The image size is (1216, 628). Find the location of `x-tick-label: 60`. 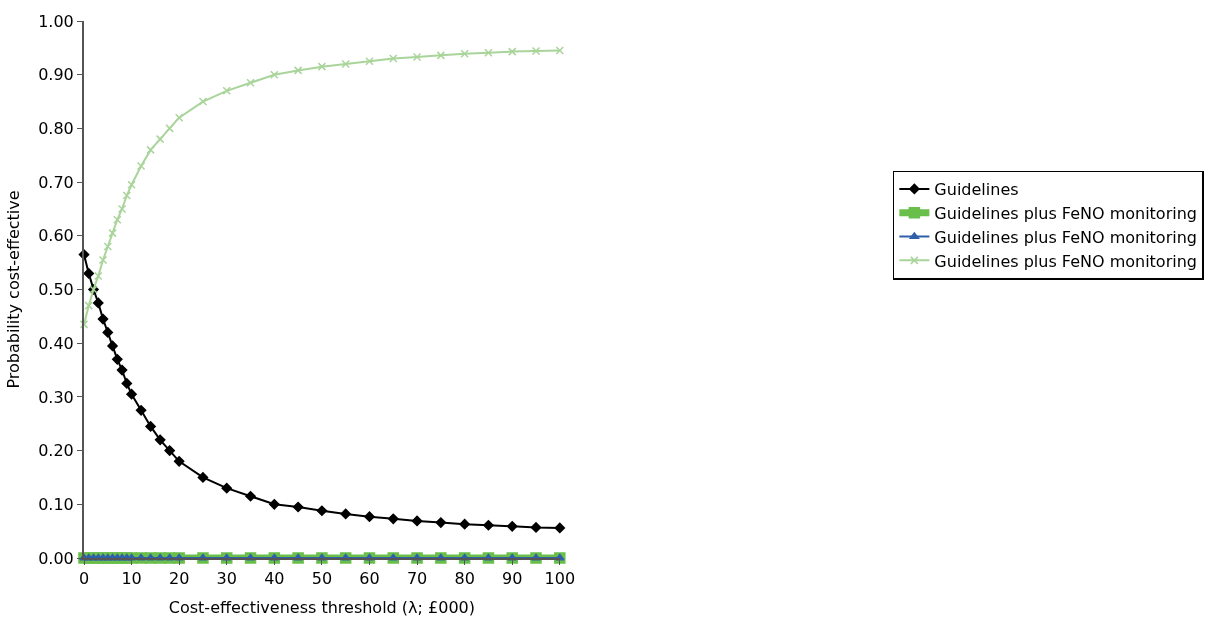

x-tick-label: 60 is located at coordinates (369, 579).